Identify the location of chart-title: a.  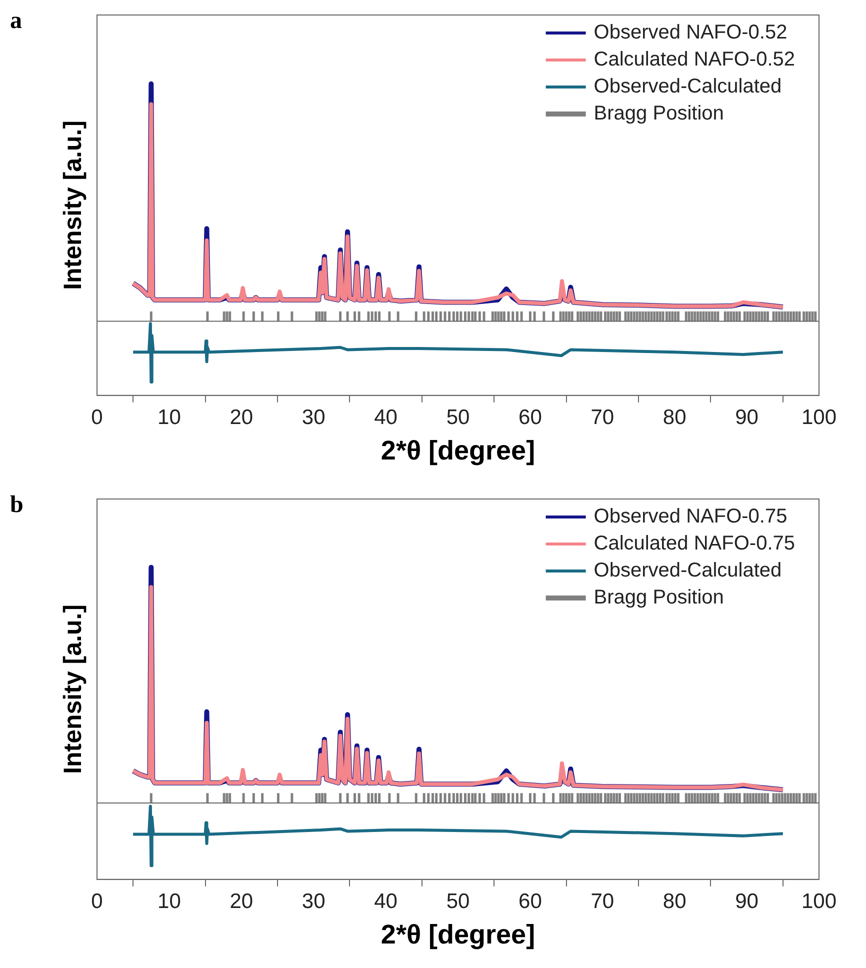
(16, 21).